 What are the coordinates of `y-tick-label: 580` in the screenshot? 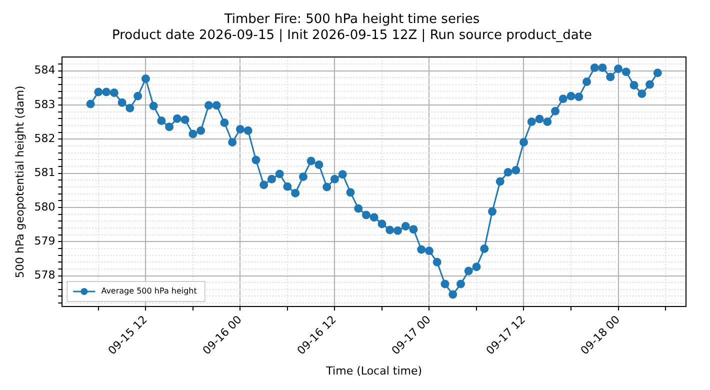 It's located at (45, 207).